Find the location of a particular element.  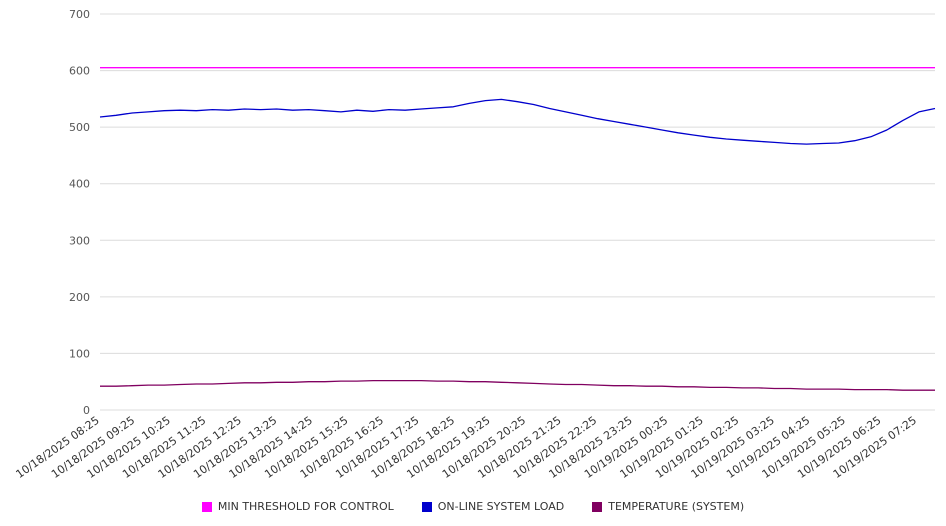

y-axis-tick-label: 400 is located at coordinates (79, 184).